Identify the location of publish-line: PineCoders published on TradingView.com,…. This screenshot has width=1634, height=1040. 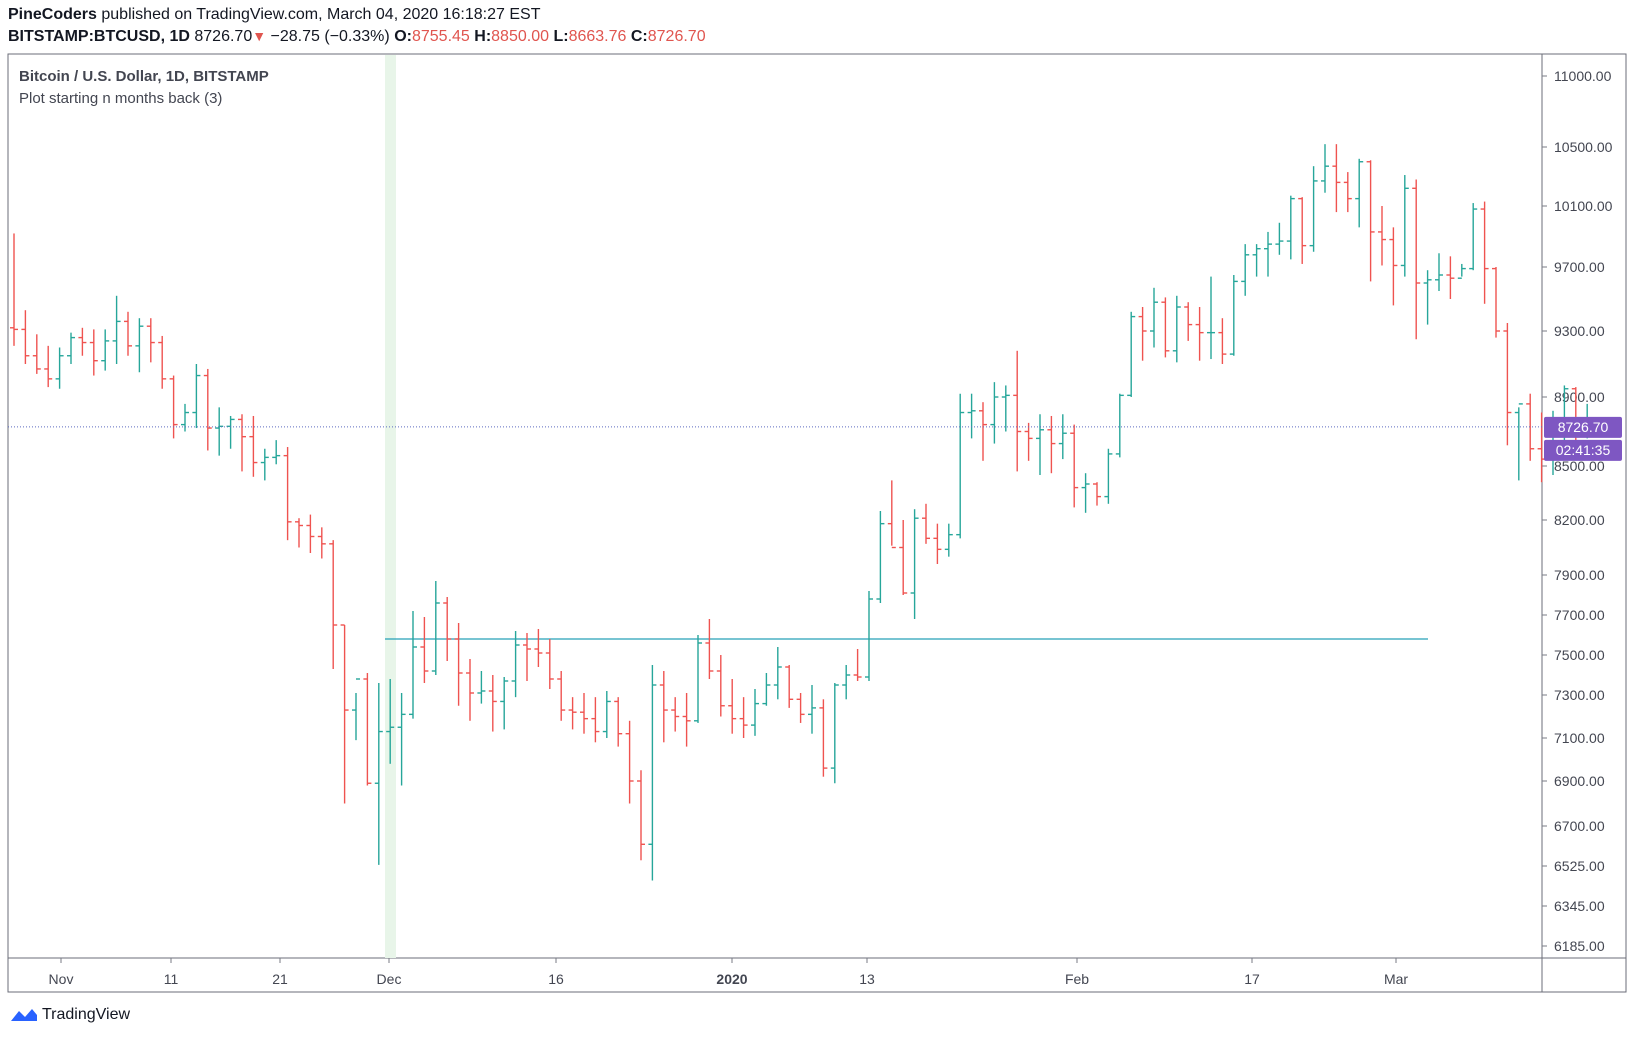
(274, 15).